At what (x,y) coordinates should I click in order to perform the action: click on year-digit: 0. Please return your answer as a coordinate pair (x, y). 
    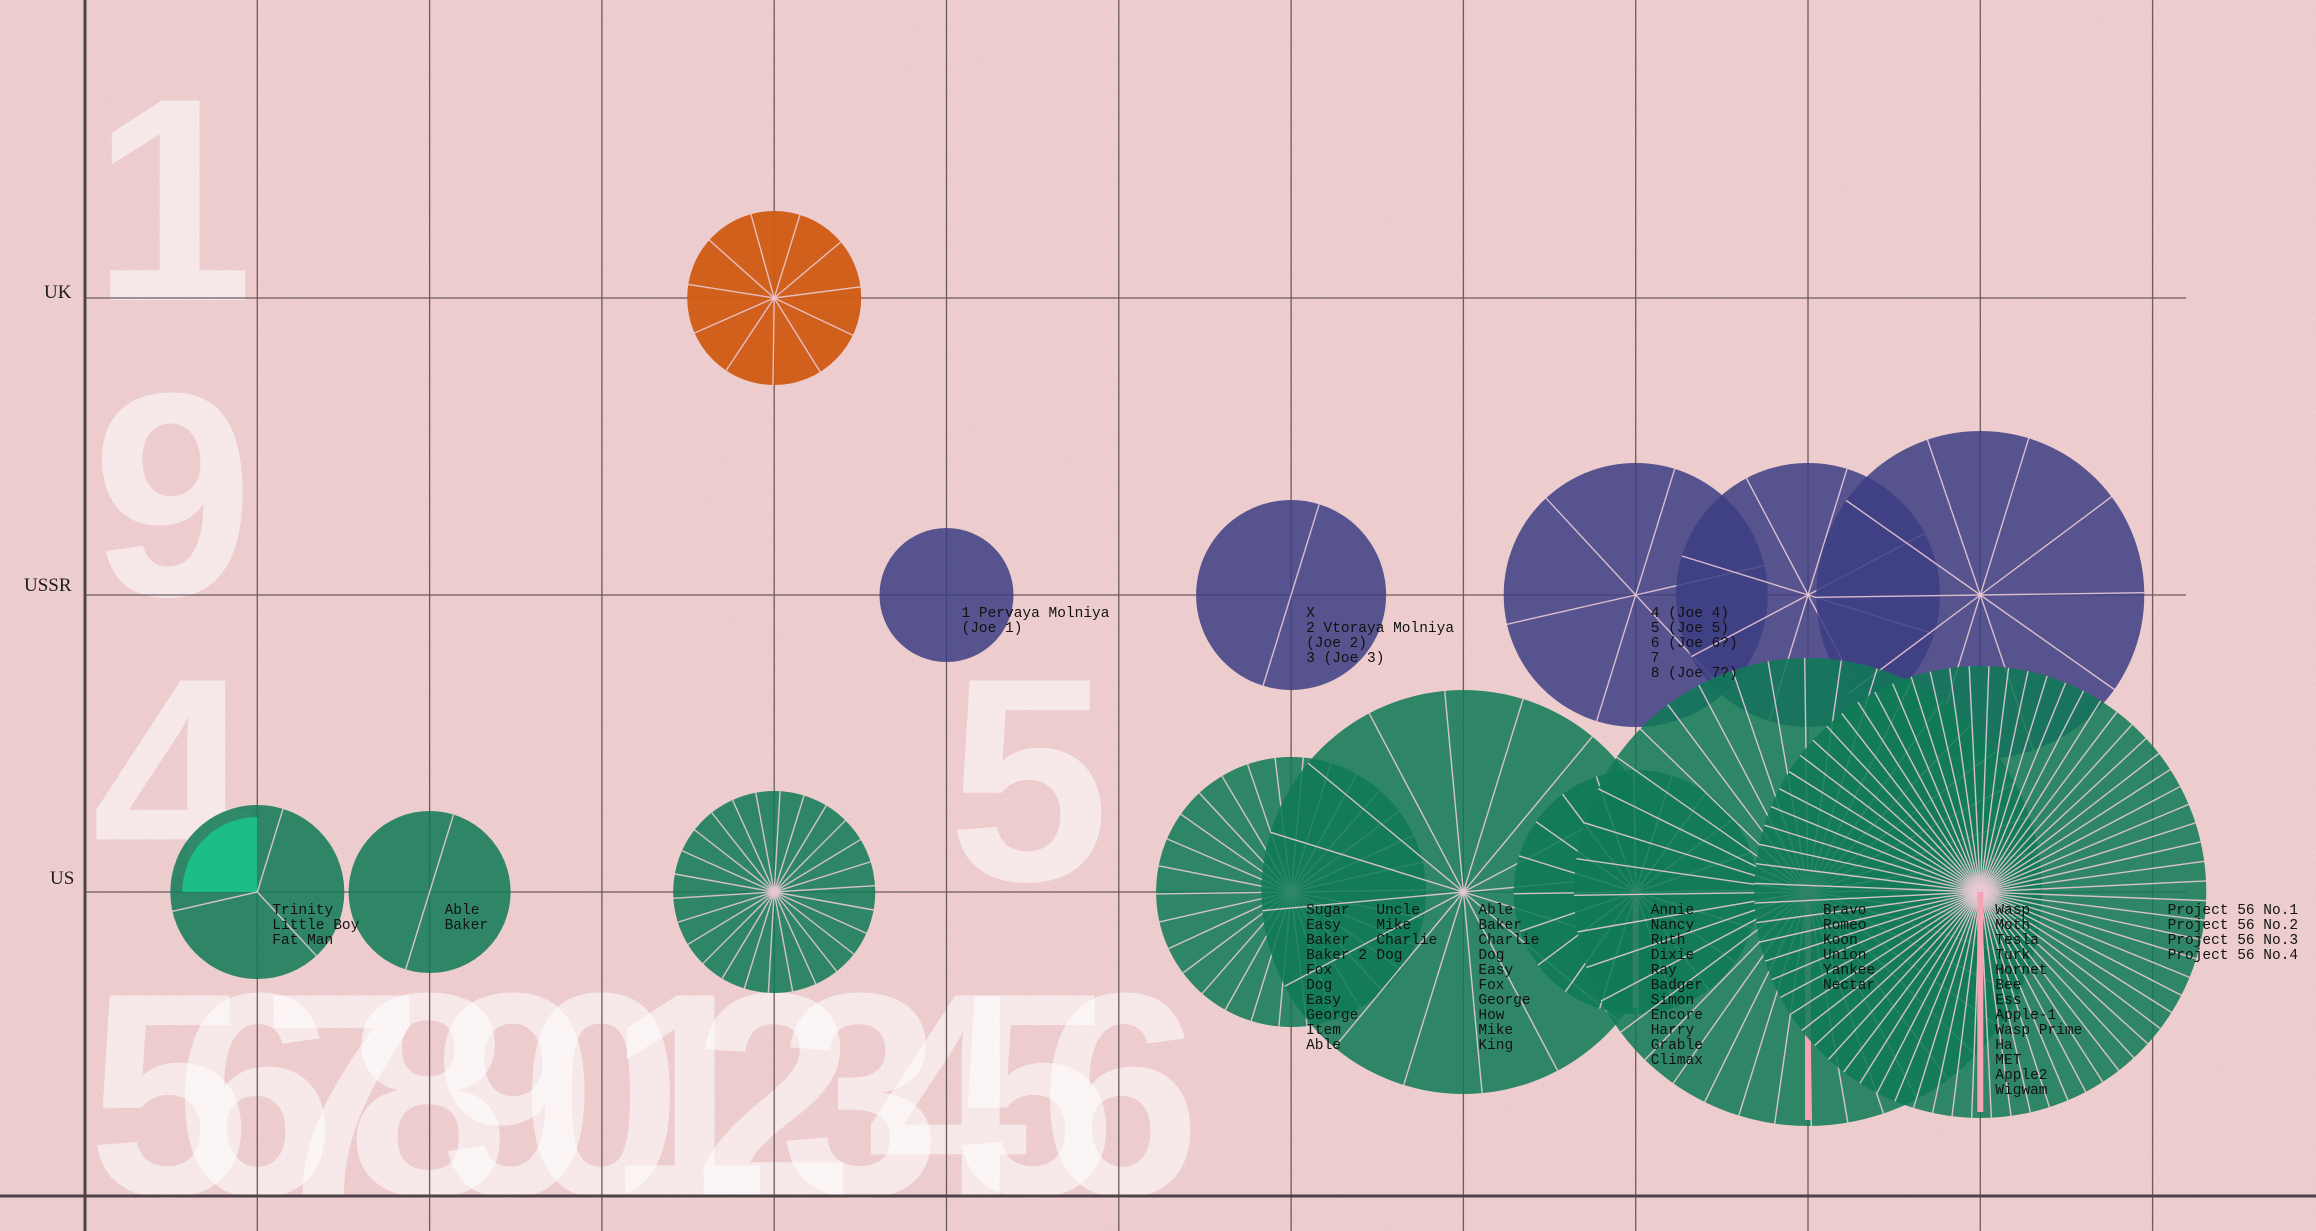
    Looking at the image, I should click on (601, 1082).